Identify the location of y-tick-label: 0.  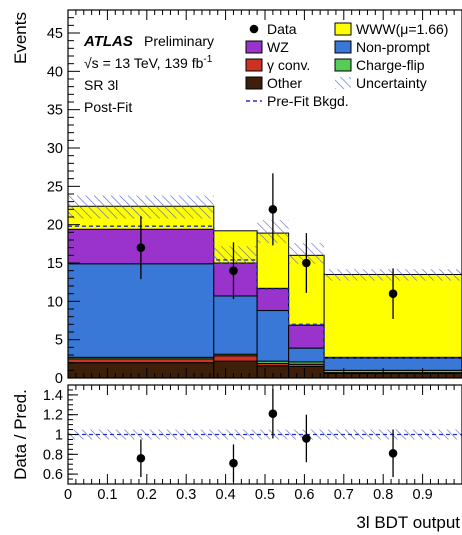
(59, 379).